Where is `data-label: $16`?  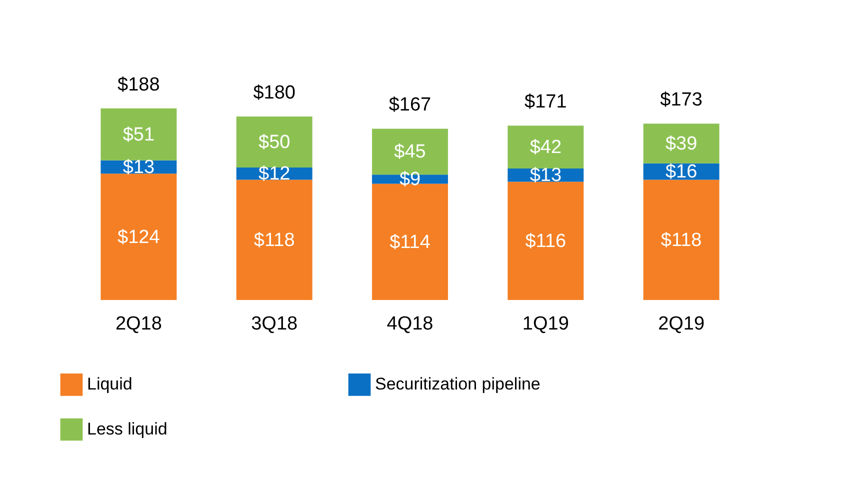 data-label: $16 is located at coordinates (681, 172).